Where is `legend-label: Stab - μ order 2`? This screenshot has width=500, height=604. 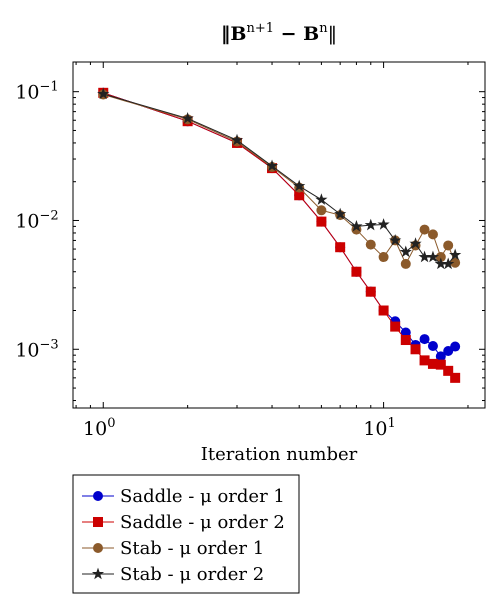 legend-label: Stab - μ order 2 is located at coordinates (192, 574).